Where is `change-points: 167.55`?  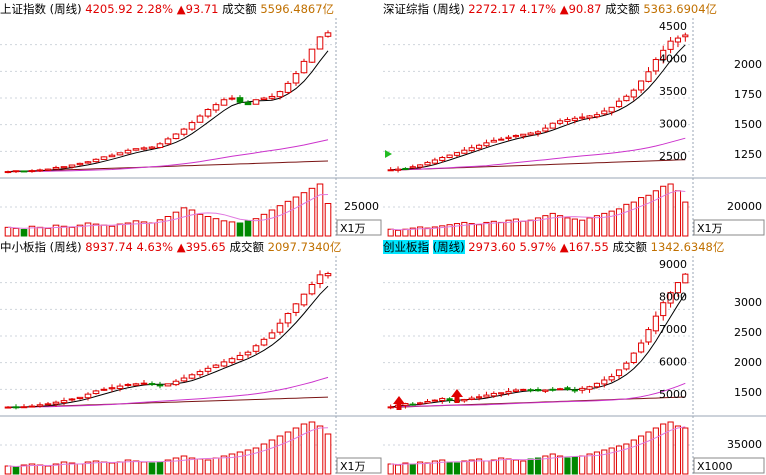 change-points: 167.55 is located at coordinates (588, 247).